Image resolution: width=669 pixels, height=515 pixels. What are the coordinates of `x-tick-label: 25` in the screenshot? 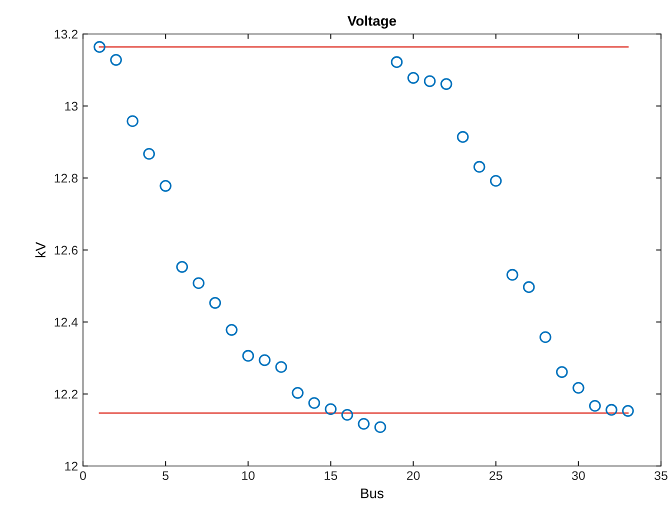 It's located at (496, 475).